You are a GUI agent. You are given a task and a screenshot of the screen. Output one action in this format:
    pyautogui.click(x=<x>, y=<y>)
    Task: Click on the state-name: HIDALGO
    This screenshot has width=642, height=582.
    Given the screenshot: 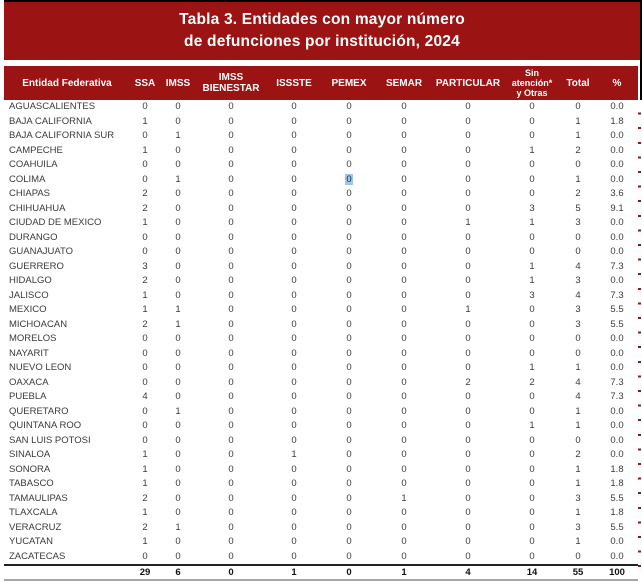 What is the action you would take?
    pyautogui.click(x=30, y=280)
    